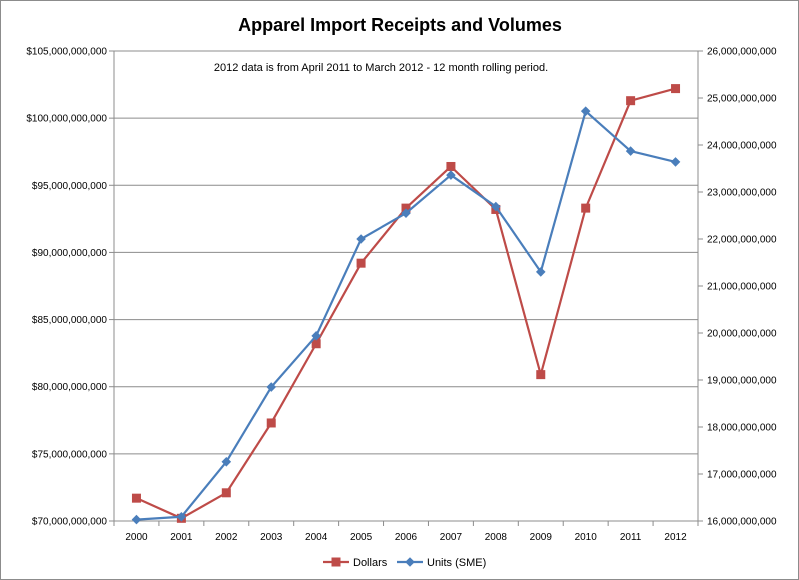  I want to click on x-axis-tick-label: 2005, so click(361, 537).